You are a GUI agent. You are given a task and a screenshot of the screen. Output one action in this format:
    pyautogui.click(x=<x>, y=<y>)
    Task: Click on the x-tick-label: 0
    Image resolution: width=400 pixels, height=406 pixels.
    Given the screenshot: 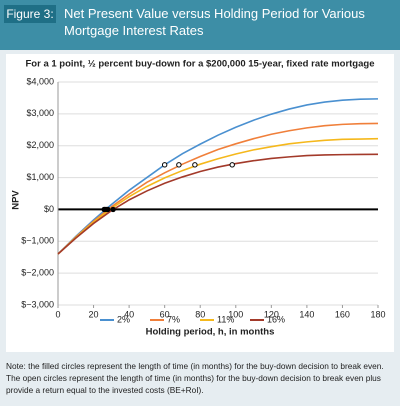 What is the action you would take?
    pyautogui.click(x=57, y=314)
    